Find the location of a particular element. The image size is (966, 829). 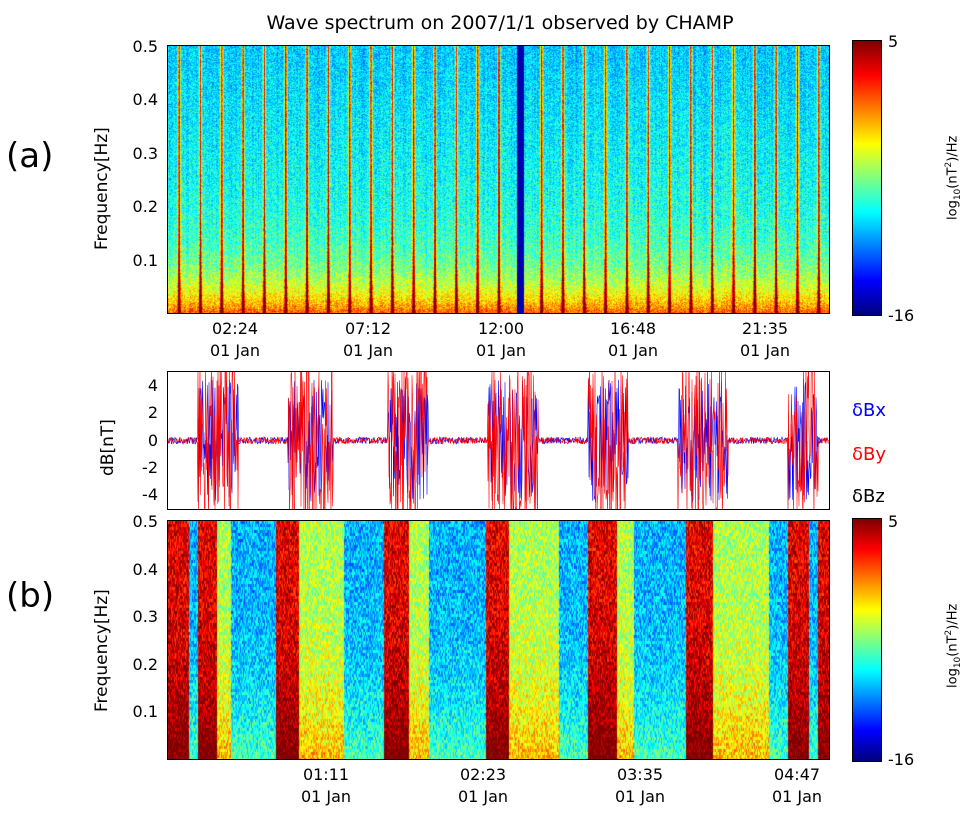

panel-b-xtick-1: 02:23 01 Jan is located at coordinates (483, 785).